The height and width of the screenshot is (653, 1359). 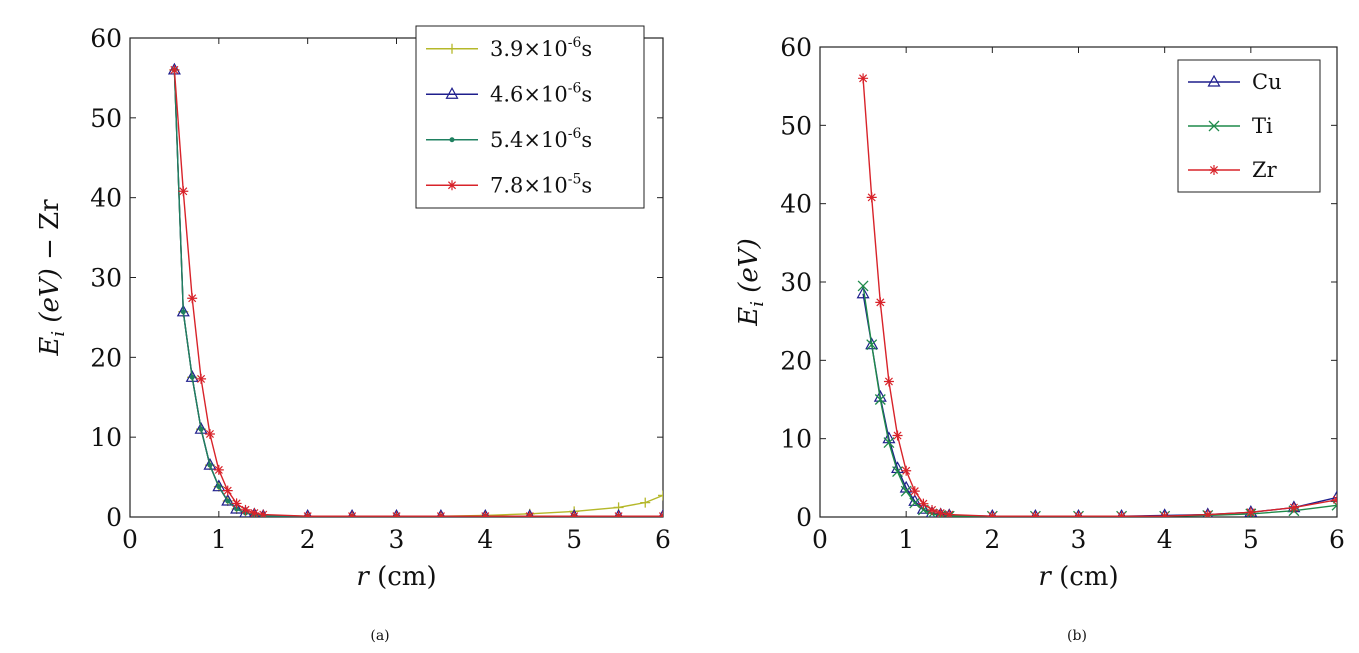 I want to click on legend: Cu Ti Zr, so click(x=1249, y=126).